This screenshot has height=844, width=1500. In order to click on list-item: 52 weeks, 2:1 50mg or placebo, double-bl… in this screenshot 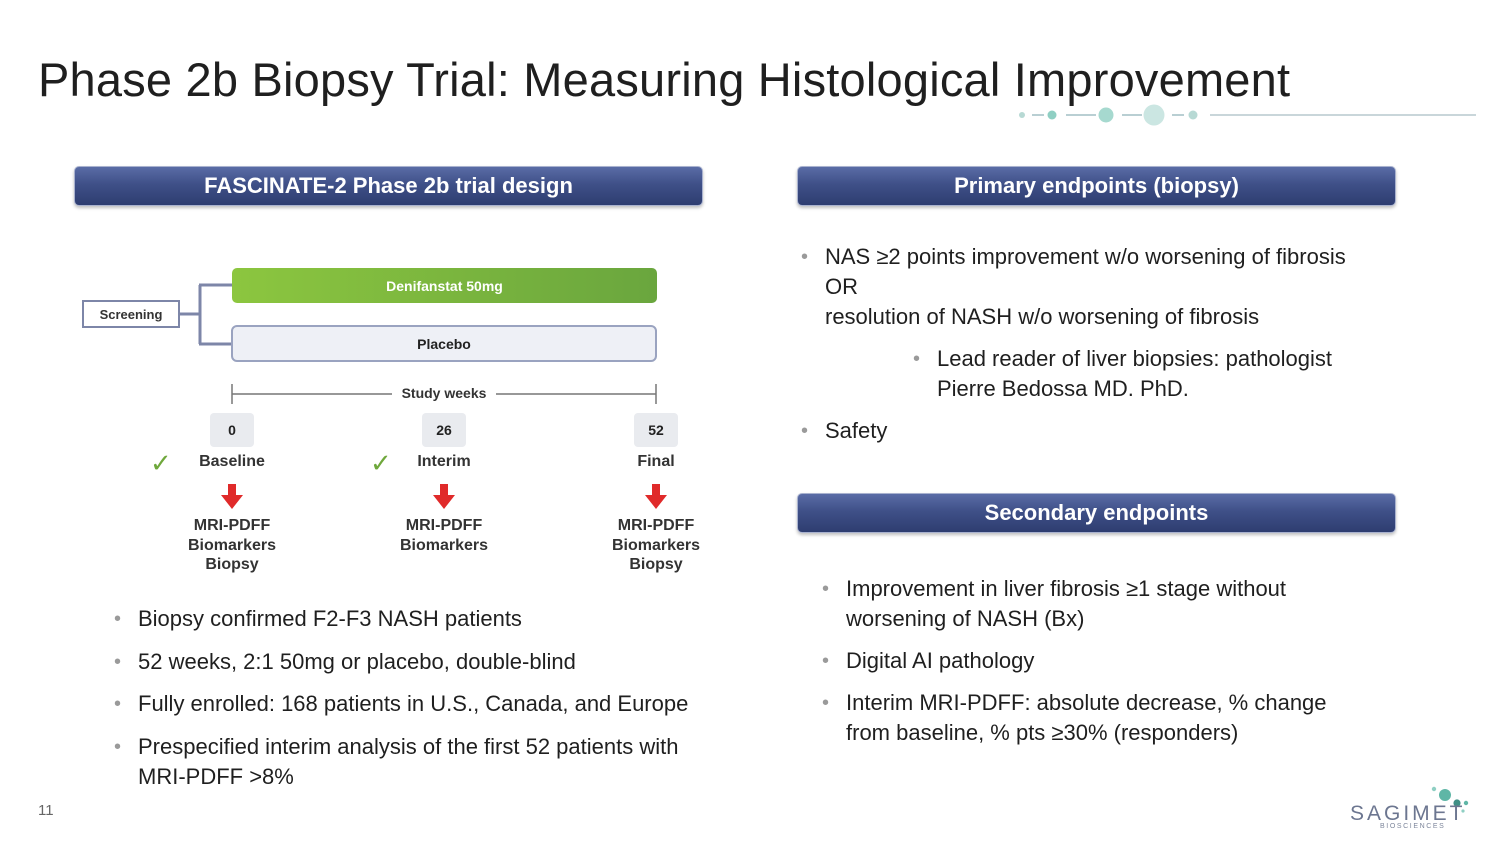, I will do `click(434, 662)`.